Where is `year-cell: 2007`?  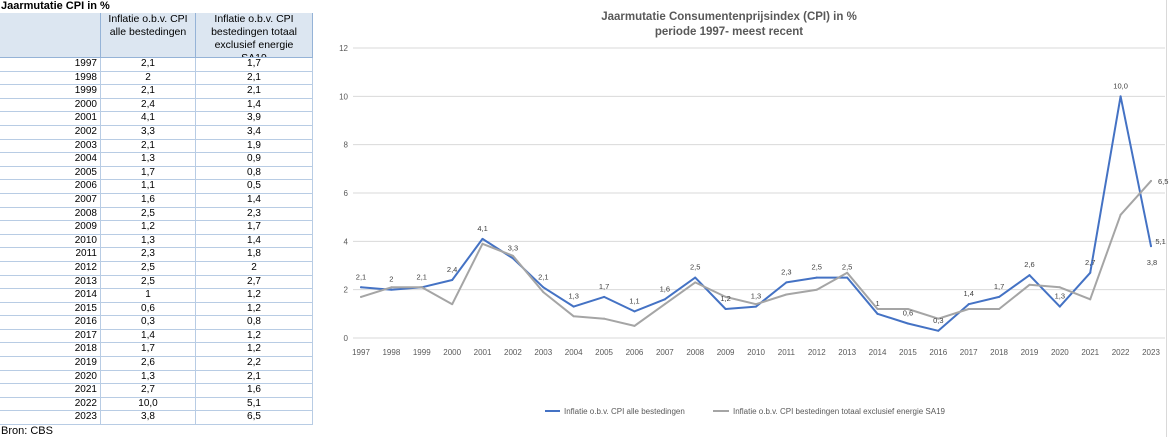
year-cell: 2007 is located at coordinates (50, 200).